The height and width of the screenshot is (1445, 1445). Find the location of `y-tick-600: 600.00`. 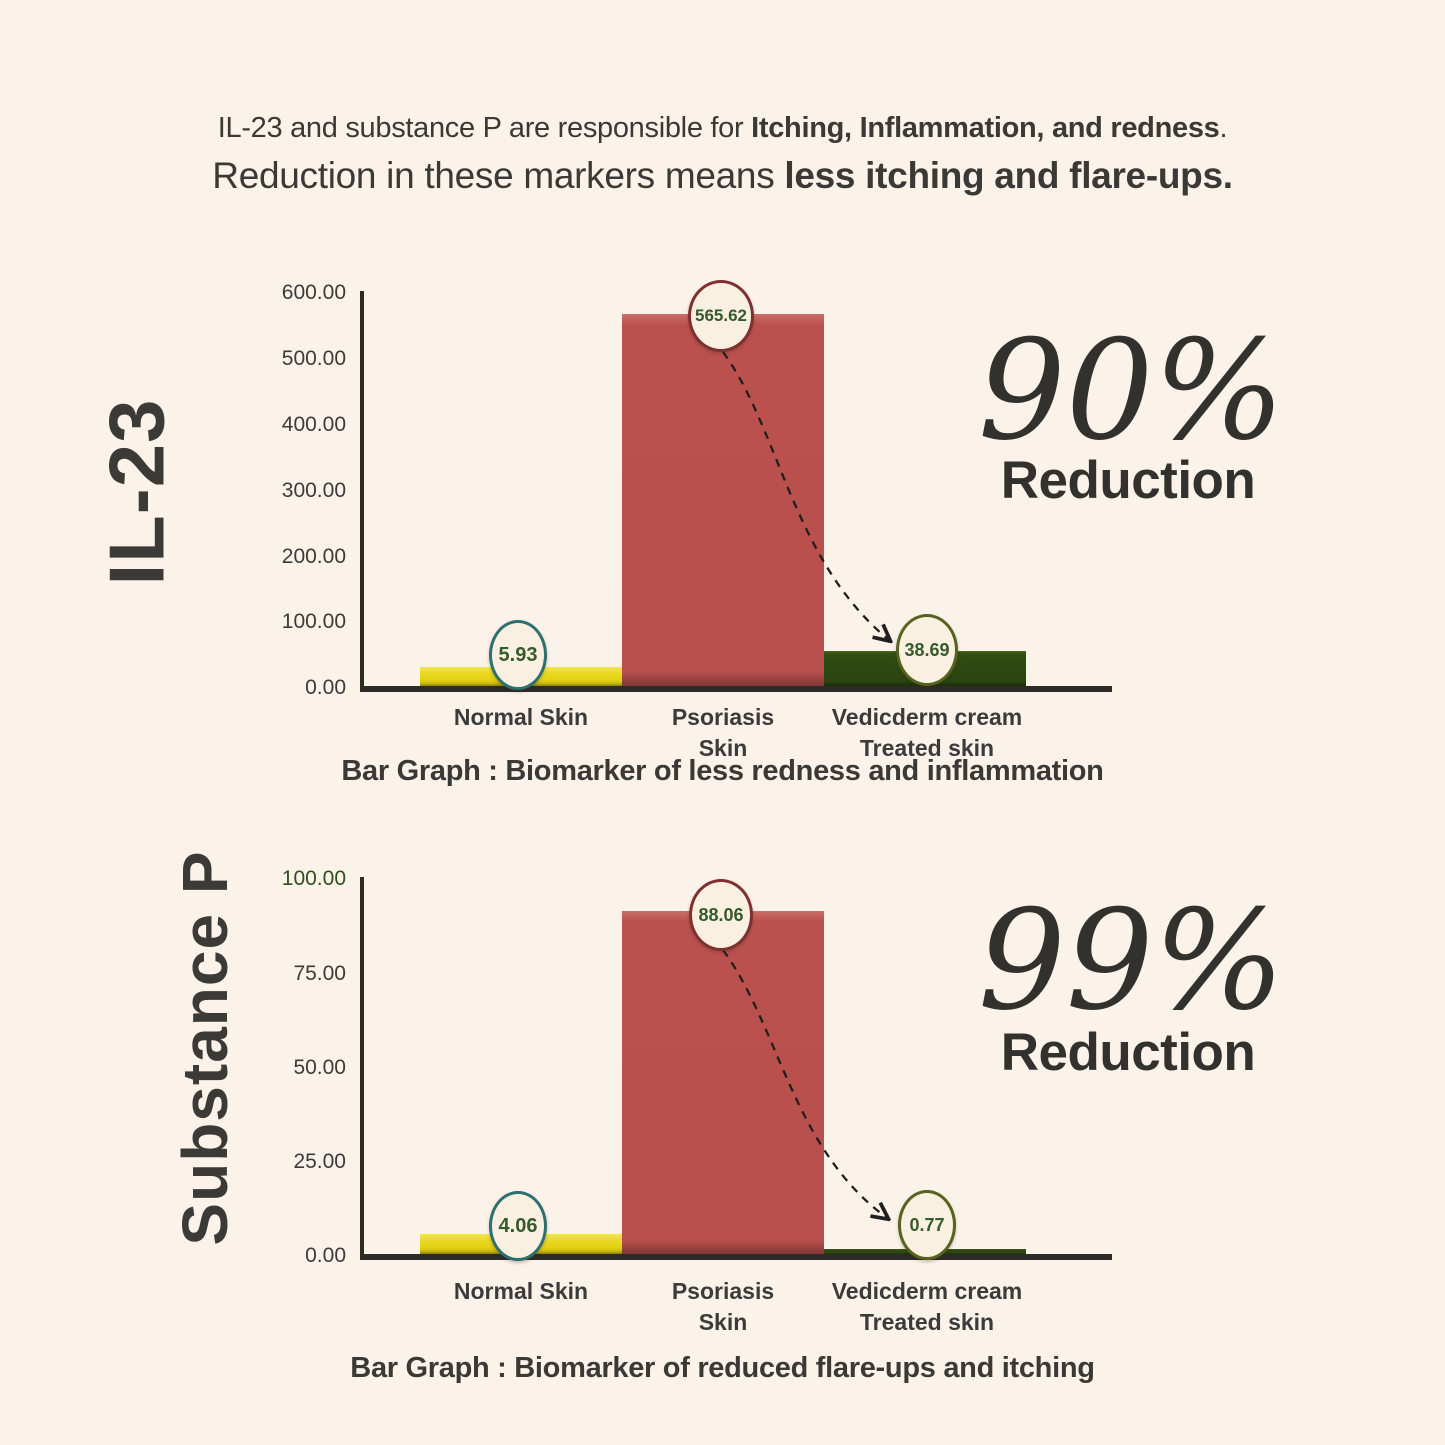

y-tick-600: 600.00 is located at coordinates (313, 292).